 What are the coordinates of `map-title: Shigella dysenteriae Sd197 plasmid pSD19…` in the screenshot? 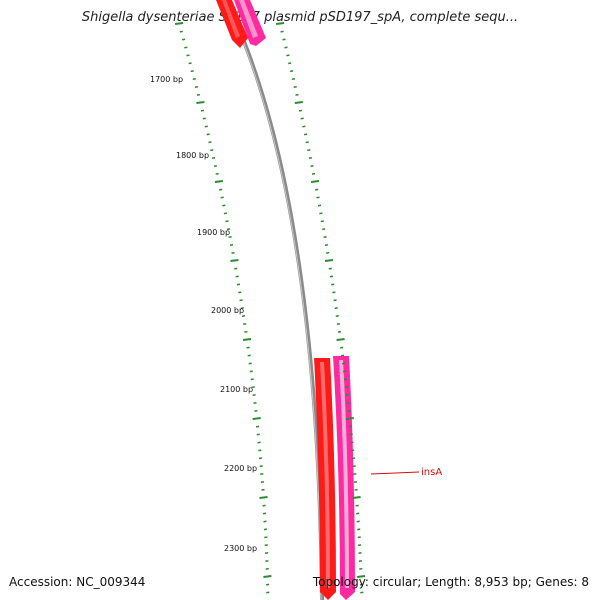 It's located at (300, 17).